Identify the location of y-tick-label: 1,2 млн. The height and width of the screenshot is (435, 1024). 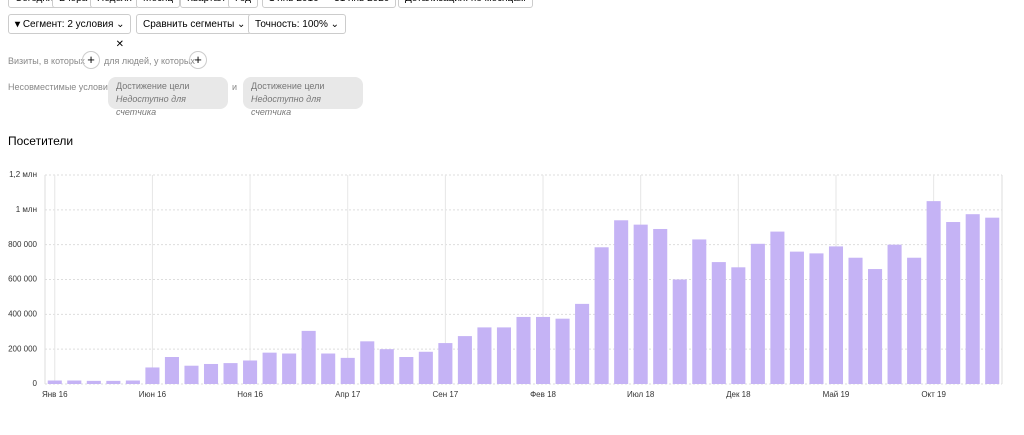
(23, 174).